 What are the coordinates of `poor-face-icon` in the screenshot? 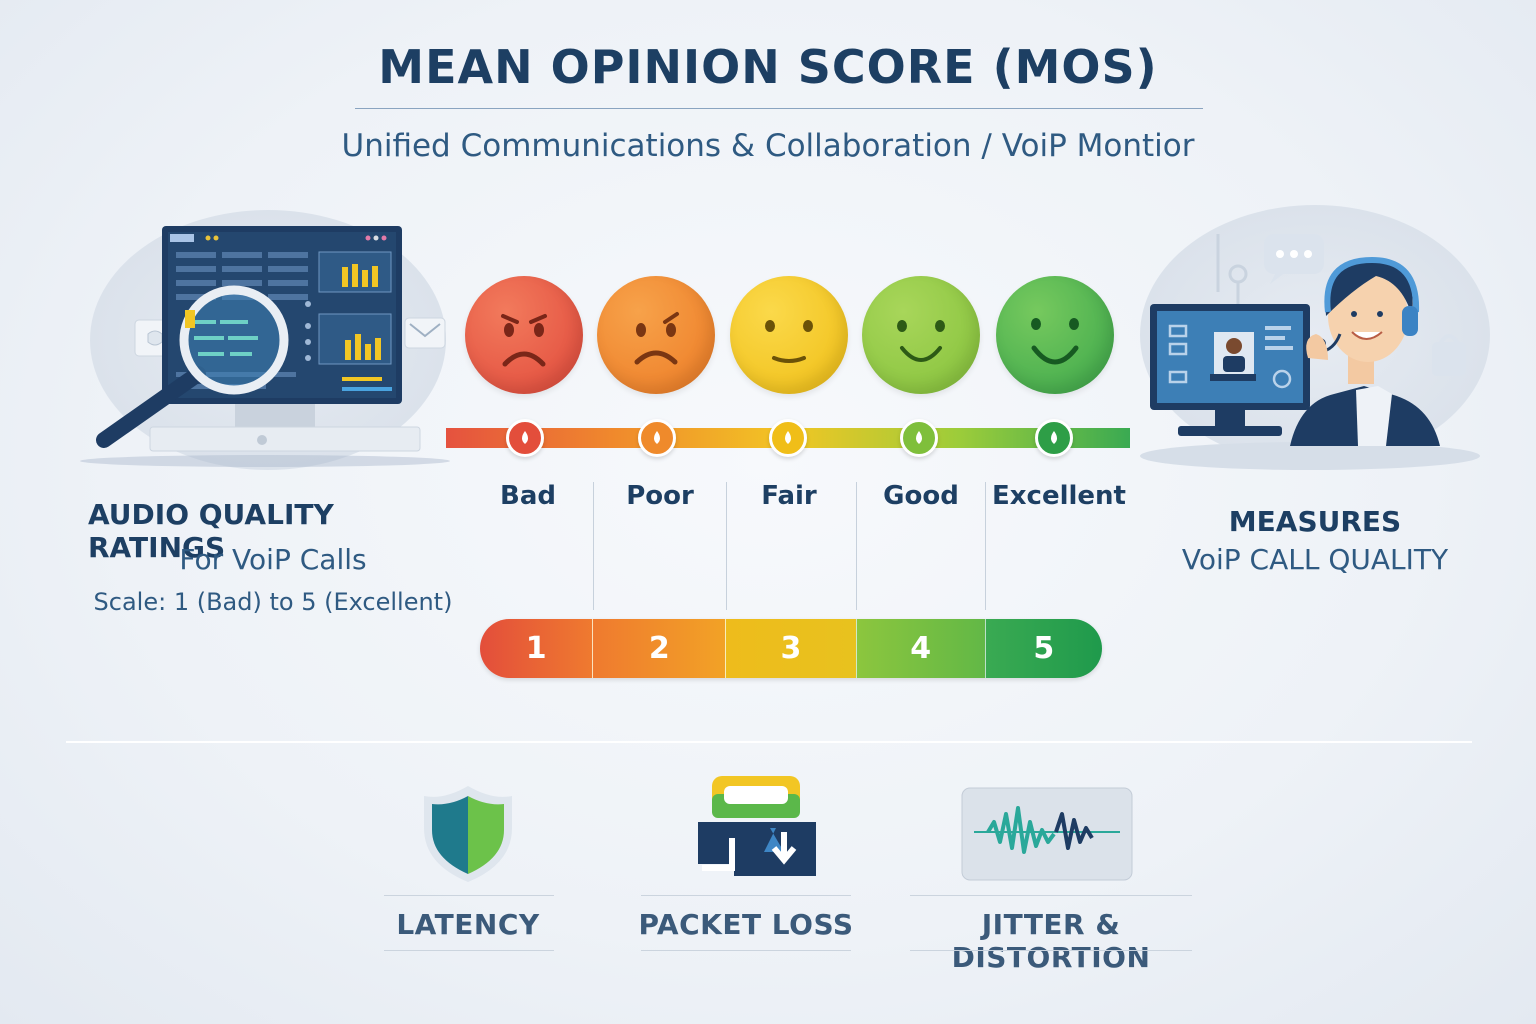 It's located at (656, 335).